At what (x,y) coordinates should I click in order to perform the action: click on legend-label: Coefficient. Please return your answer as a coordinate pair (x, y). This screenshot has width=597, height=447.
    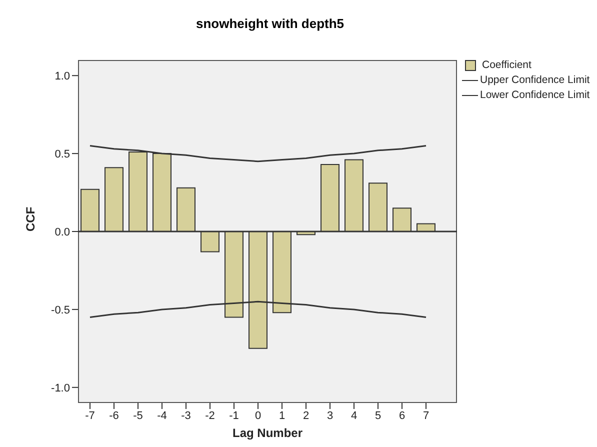
    Looking at the image, I should click on (507, 65).